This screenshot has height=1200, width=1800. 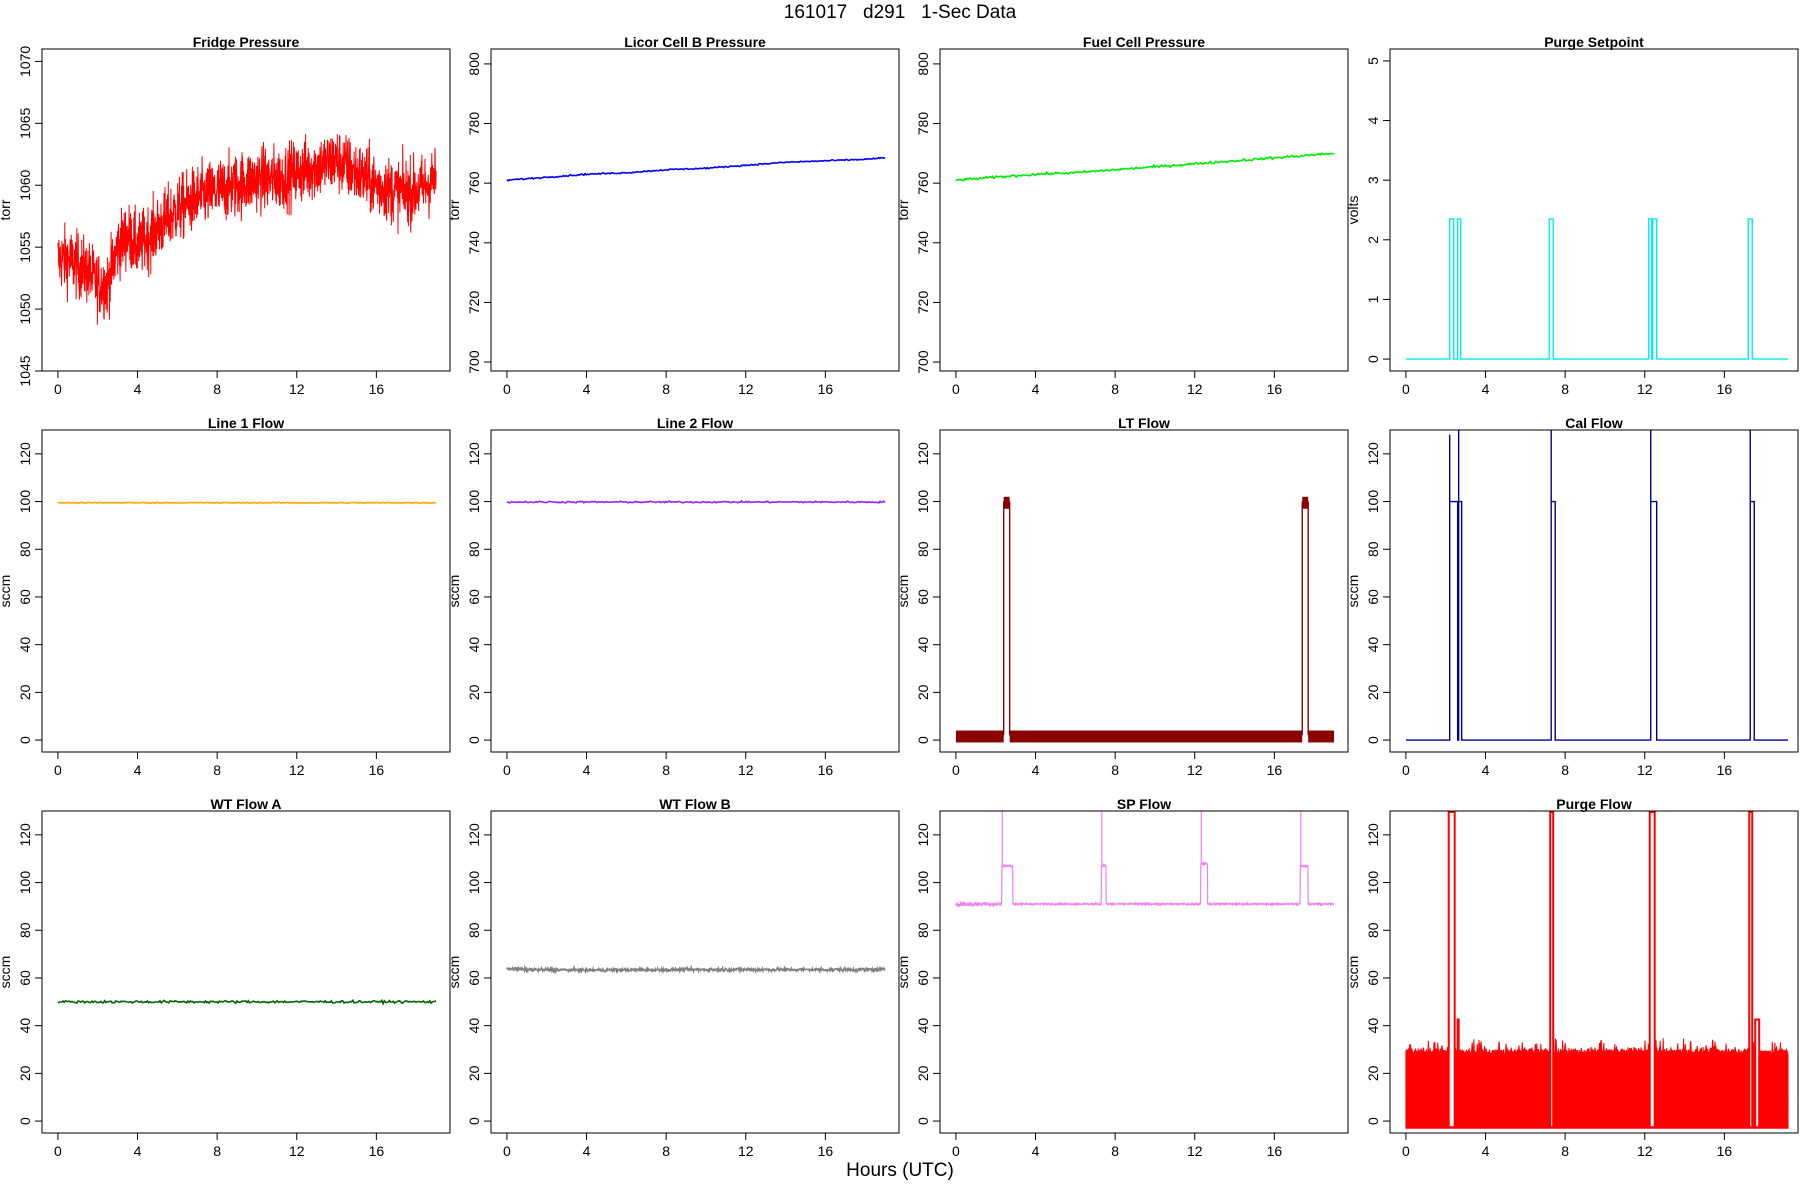 What do you see at coordinates (1594, 42) in the screenshot?
I see `panel-title: Purge Setpoint` at bounding box center [1594, 42].